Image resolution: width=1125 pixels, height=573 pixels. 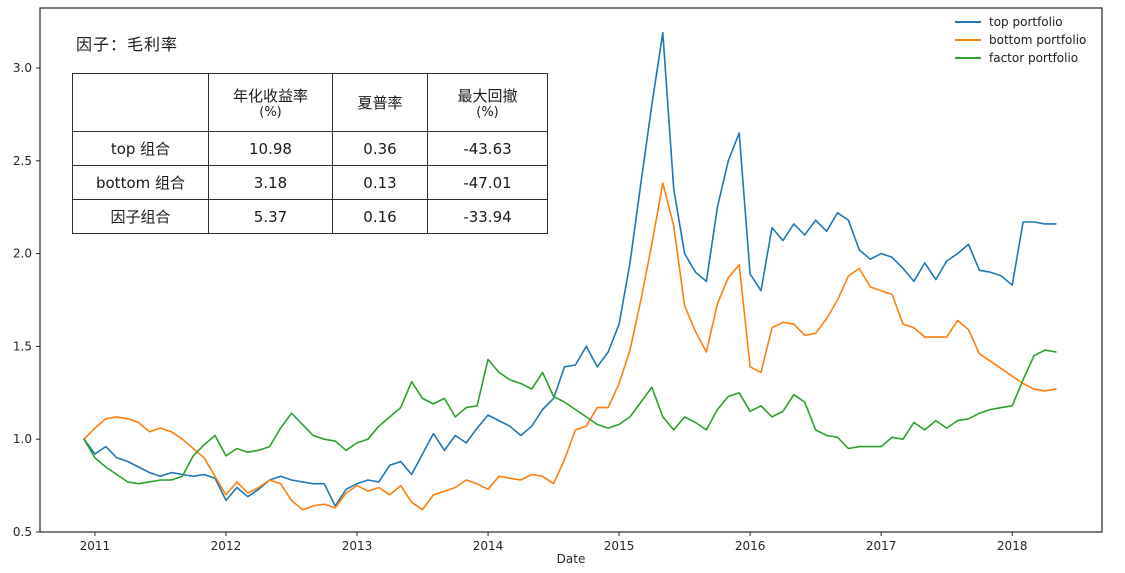 I want to click on cell-value: -33.94, so click(x=487, y=216).